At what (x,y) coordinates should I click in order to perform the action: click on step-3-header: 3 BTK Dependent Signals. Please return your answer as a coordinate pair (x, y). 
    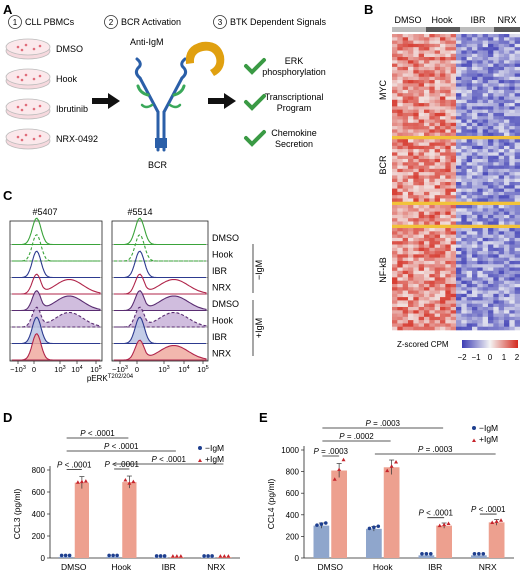
    Looking at the image, I should click on (270, 22).